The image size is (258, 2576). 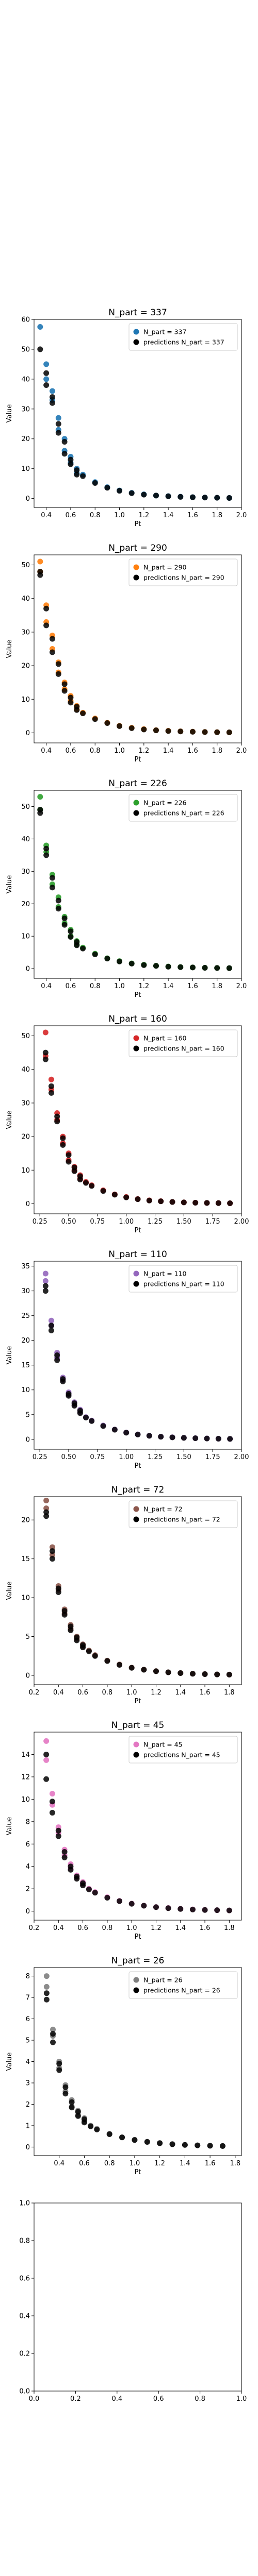 I want to click on y-tick-label: 10, so click(x=25, y=700).